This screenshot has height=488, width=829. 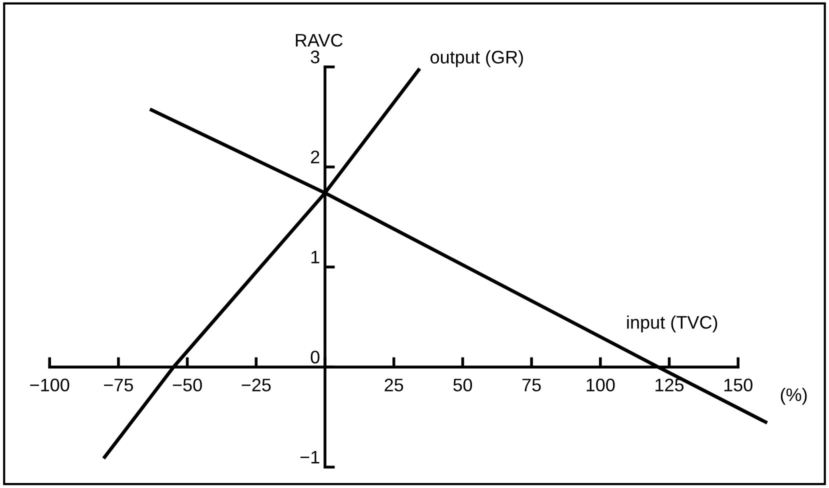 What do you see at coordinates (315, 57) in the screenshot?
I see `y-tick-label: 3` at bounding box center [315, 57].